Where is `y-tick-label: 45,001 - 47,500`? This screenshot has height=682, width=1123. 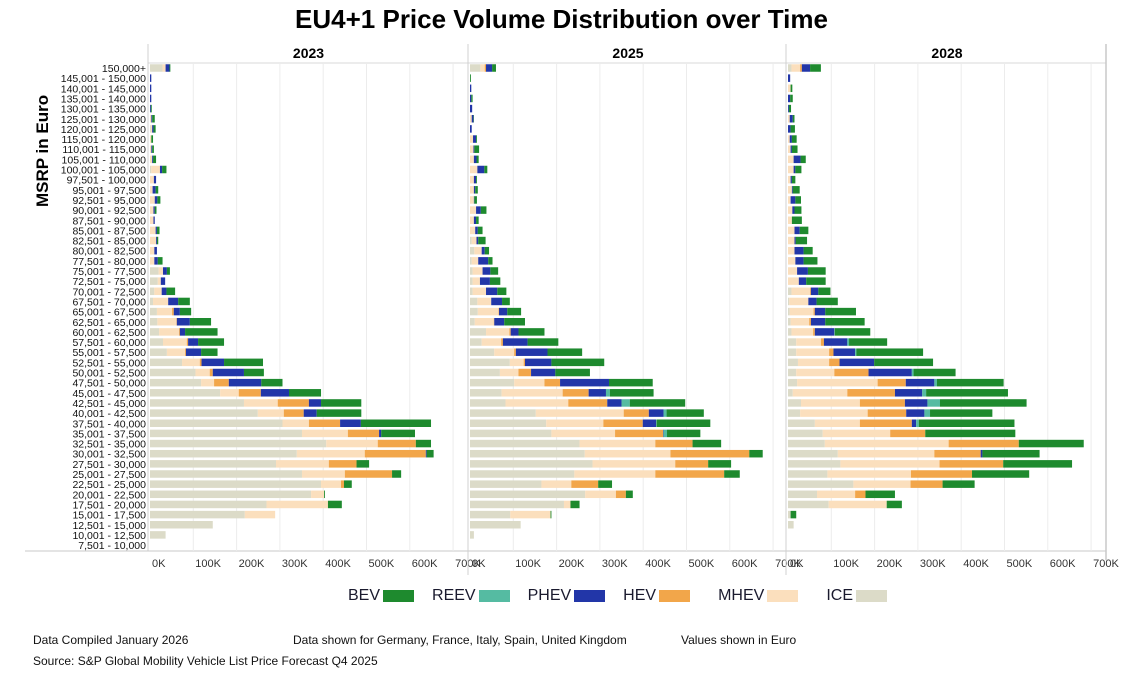
y-tick-label: 45,001 - 47,500 is located at coordinates (109, 394).